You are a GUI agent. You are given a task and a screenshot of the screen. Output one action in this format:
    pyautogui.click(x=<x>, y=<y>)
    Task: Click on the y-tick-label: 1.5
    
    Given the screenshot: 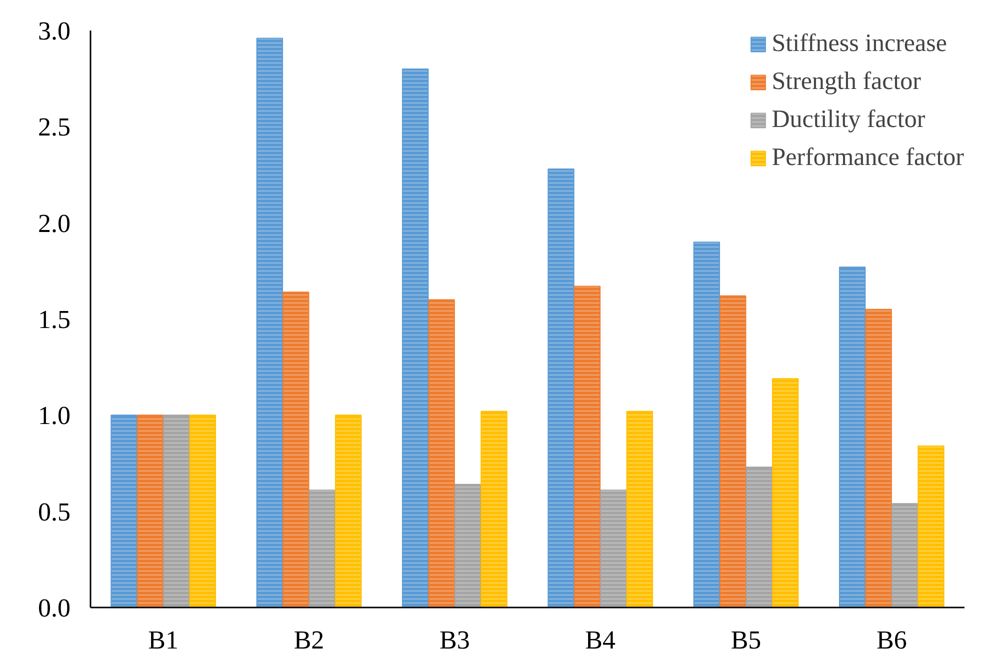 What is the action you would take?
    pyautogui.click(x=54, y=319)
    